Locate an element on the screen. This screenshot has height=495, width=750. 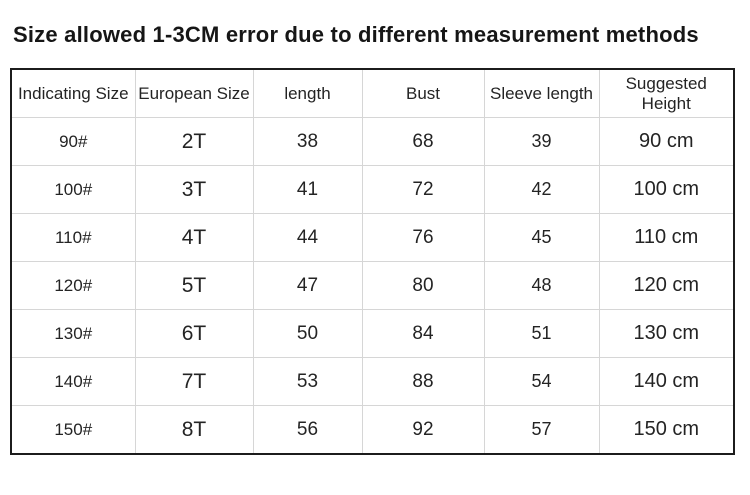
table-row: 120# 5T 47 80 48 120 cm is located at coordinates (372, 285).